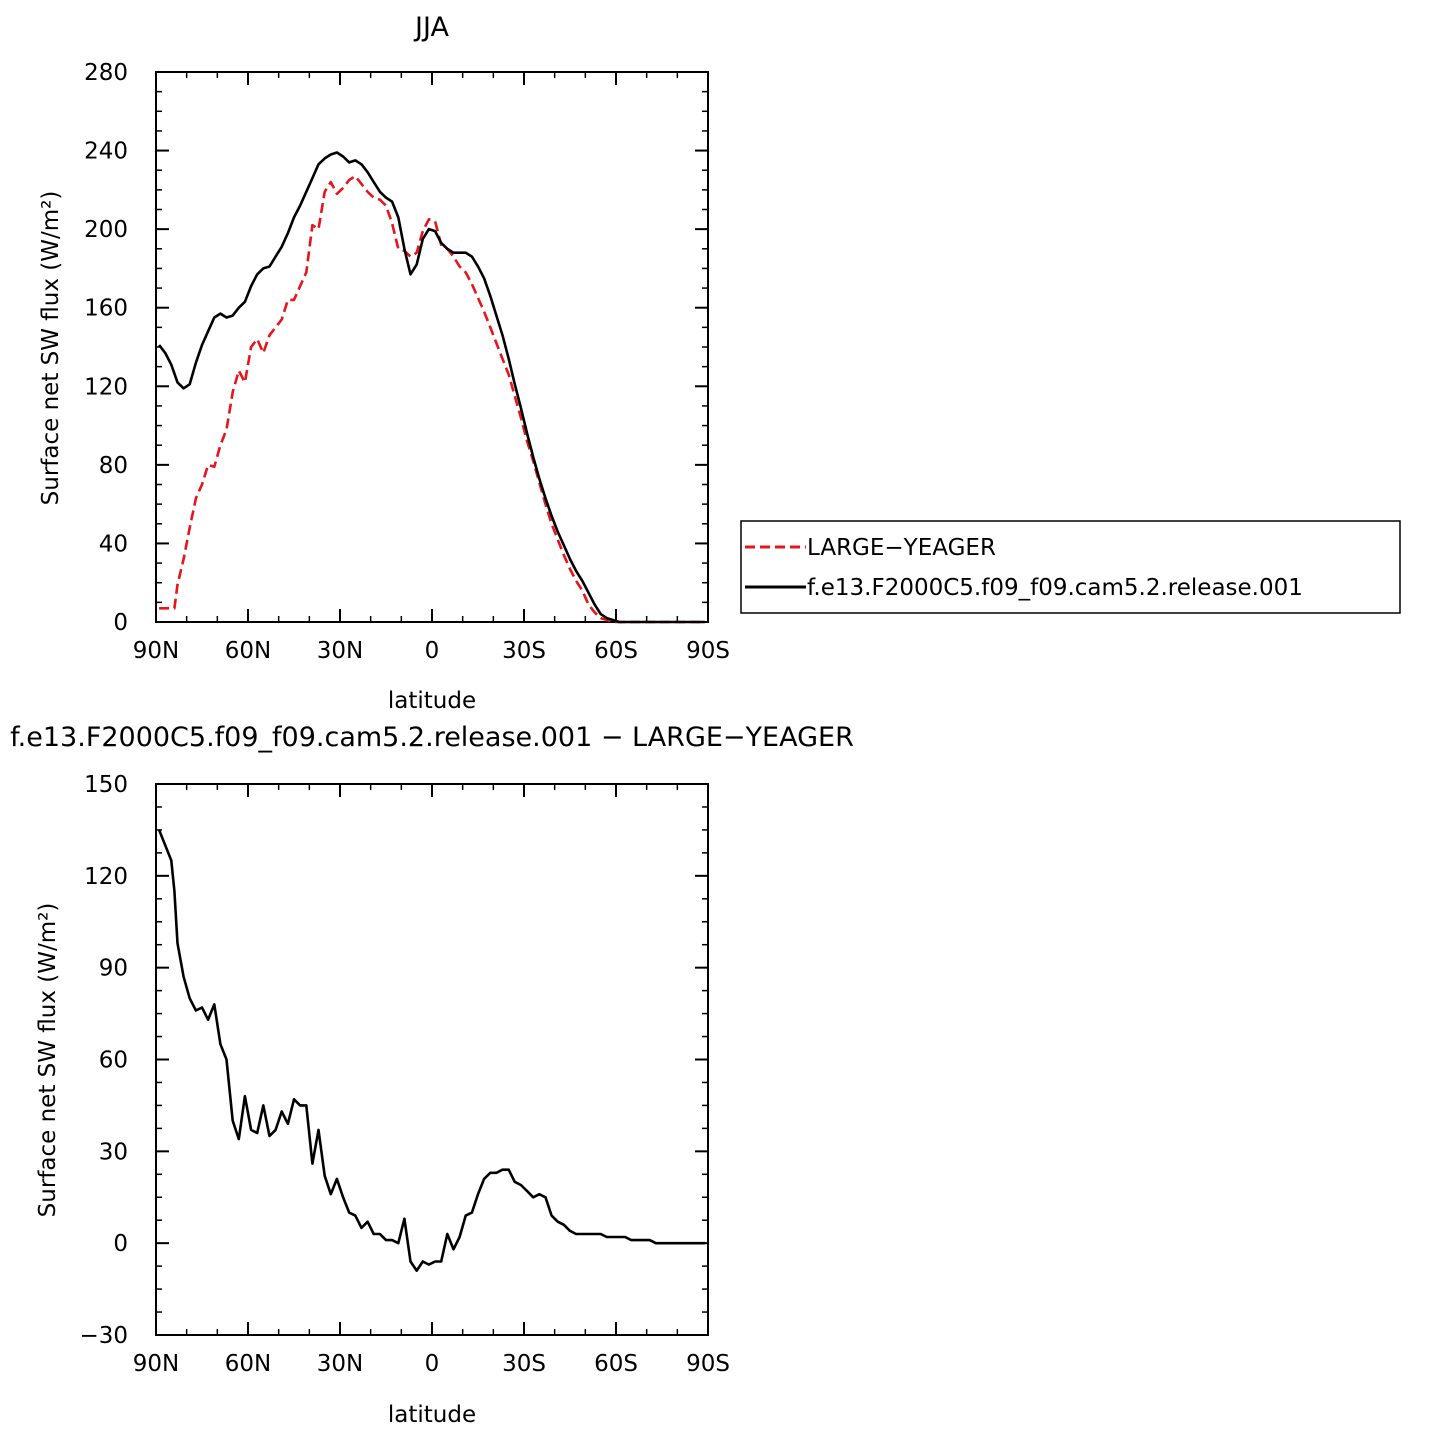 The image size is (1435, 1435). I want to click on top-x-axis-label: latitude, so click(432, 701).